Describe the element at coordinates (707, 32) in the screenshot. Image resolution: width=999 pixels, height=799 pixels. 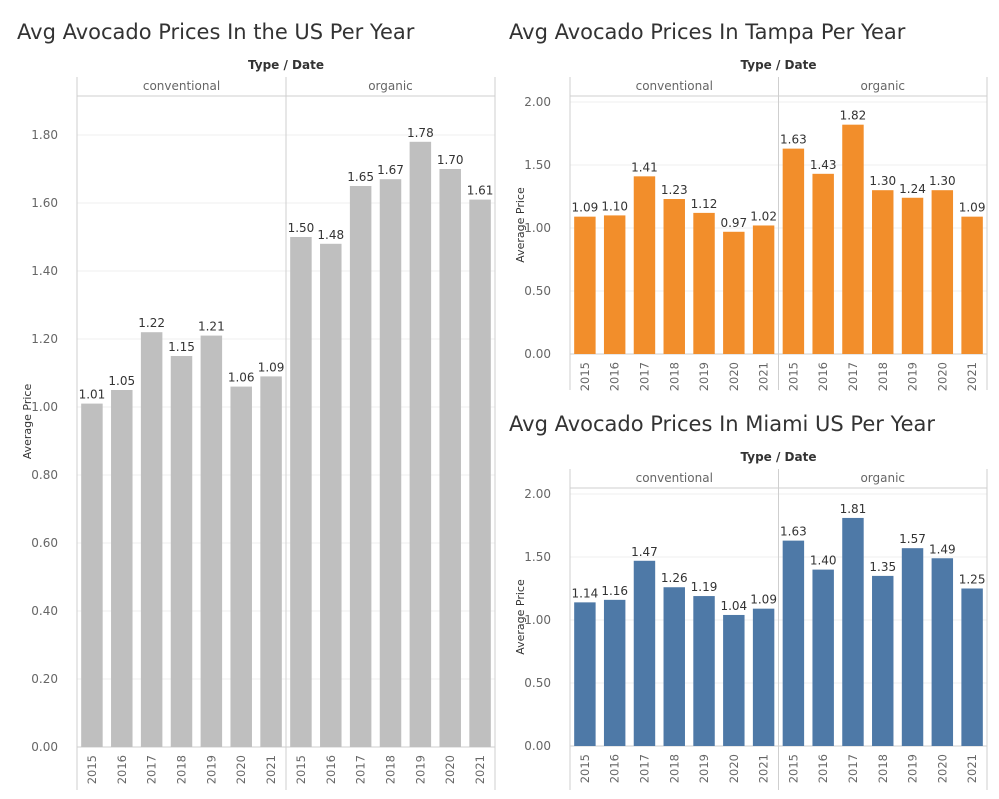
I see `chart-title: Avg Avocado Prices In Tampa Per Year` at that location.